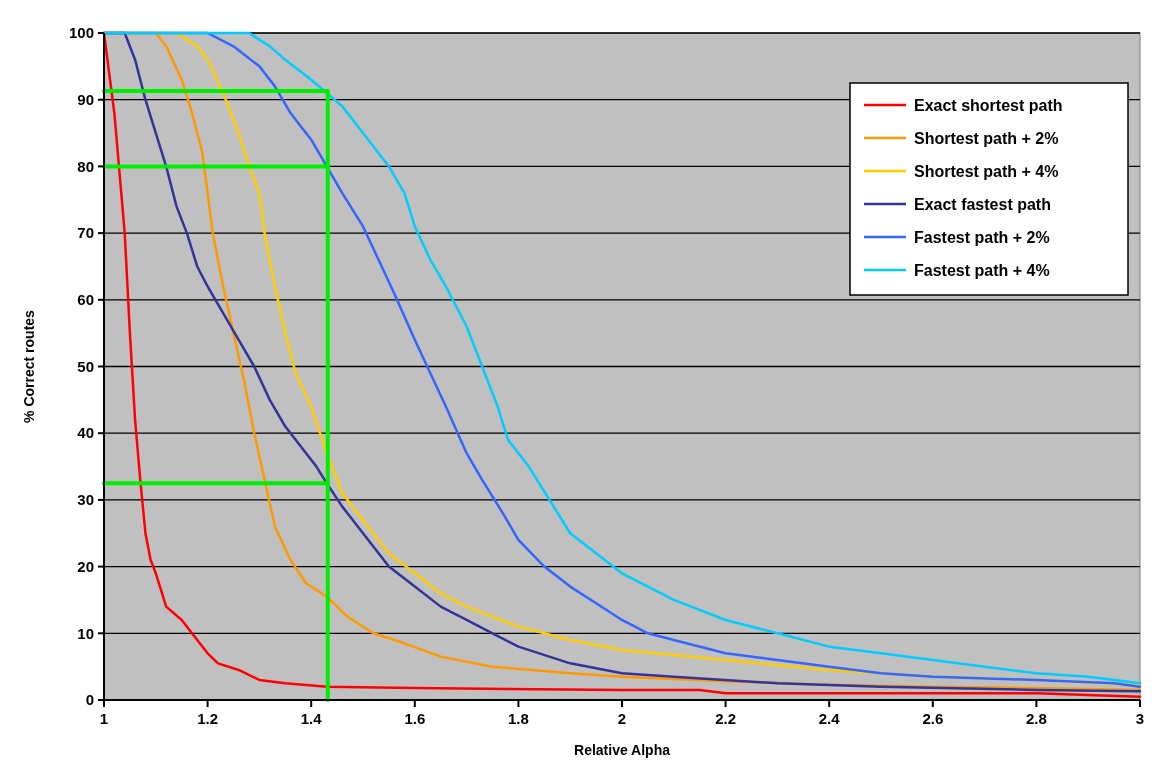  I want to click on x-tick-label: 1.4, so click(311, 718).